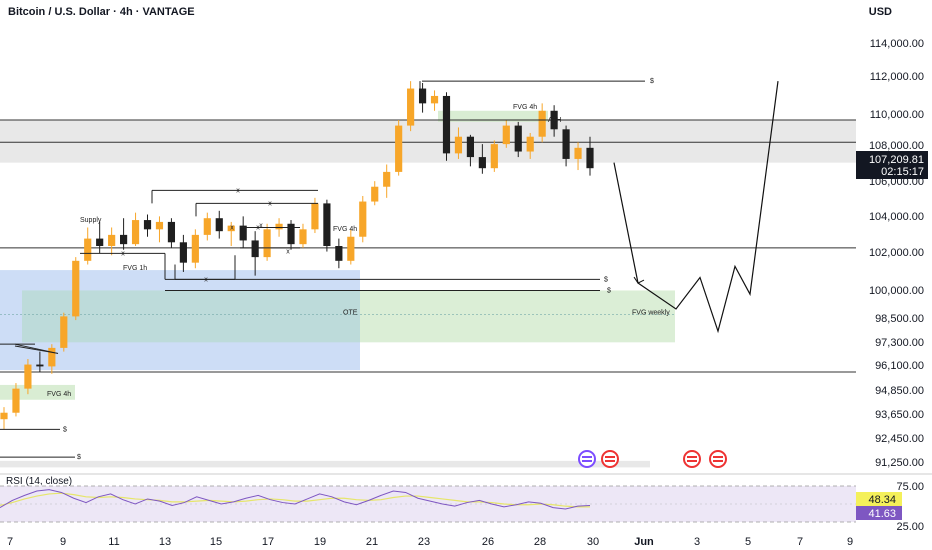 Image resolution: width=932 pixels, height=550 pixels. I want to click on time-tick: 30, so click(593, 542).